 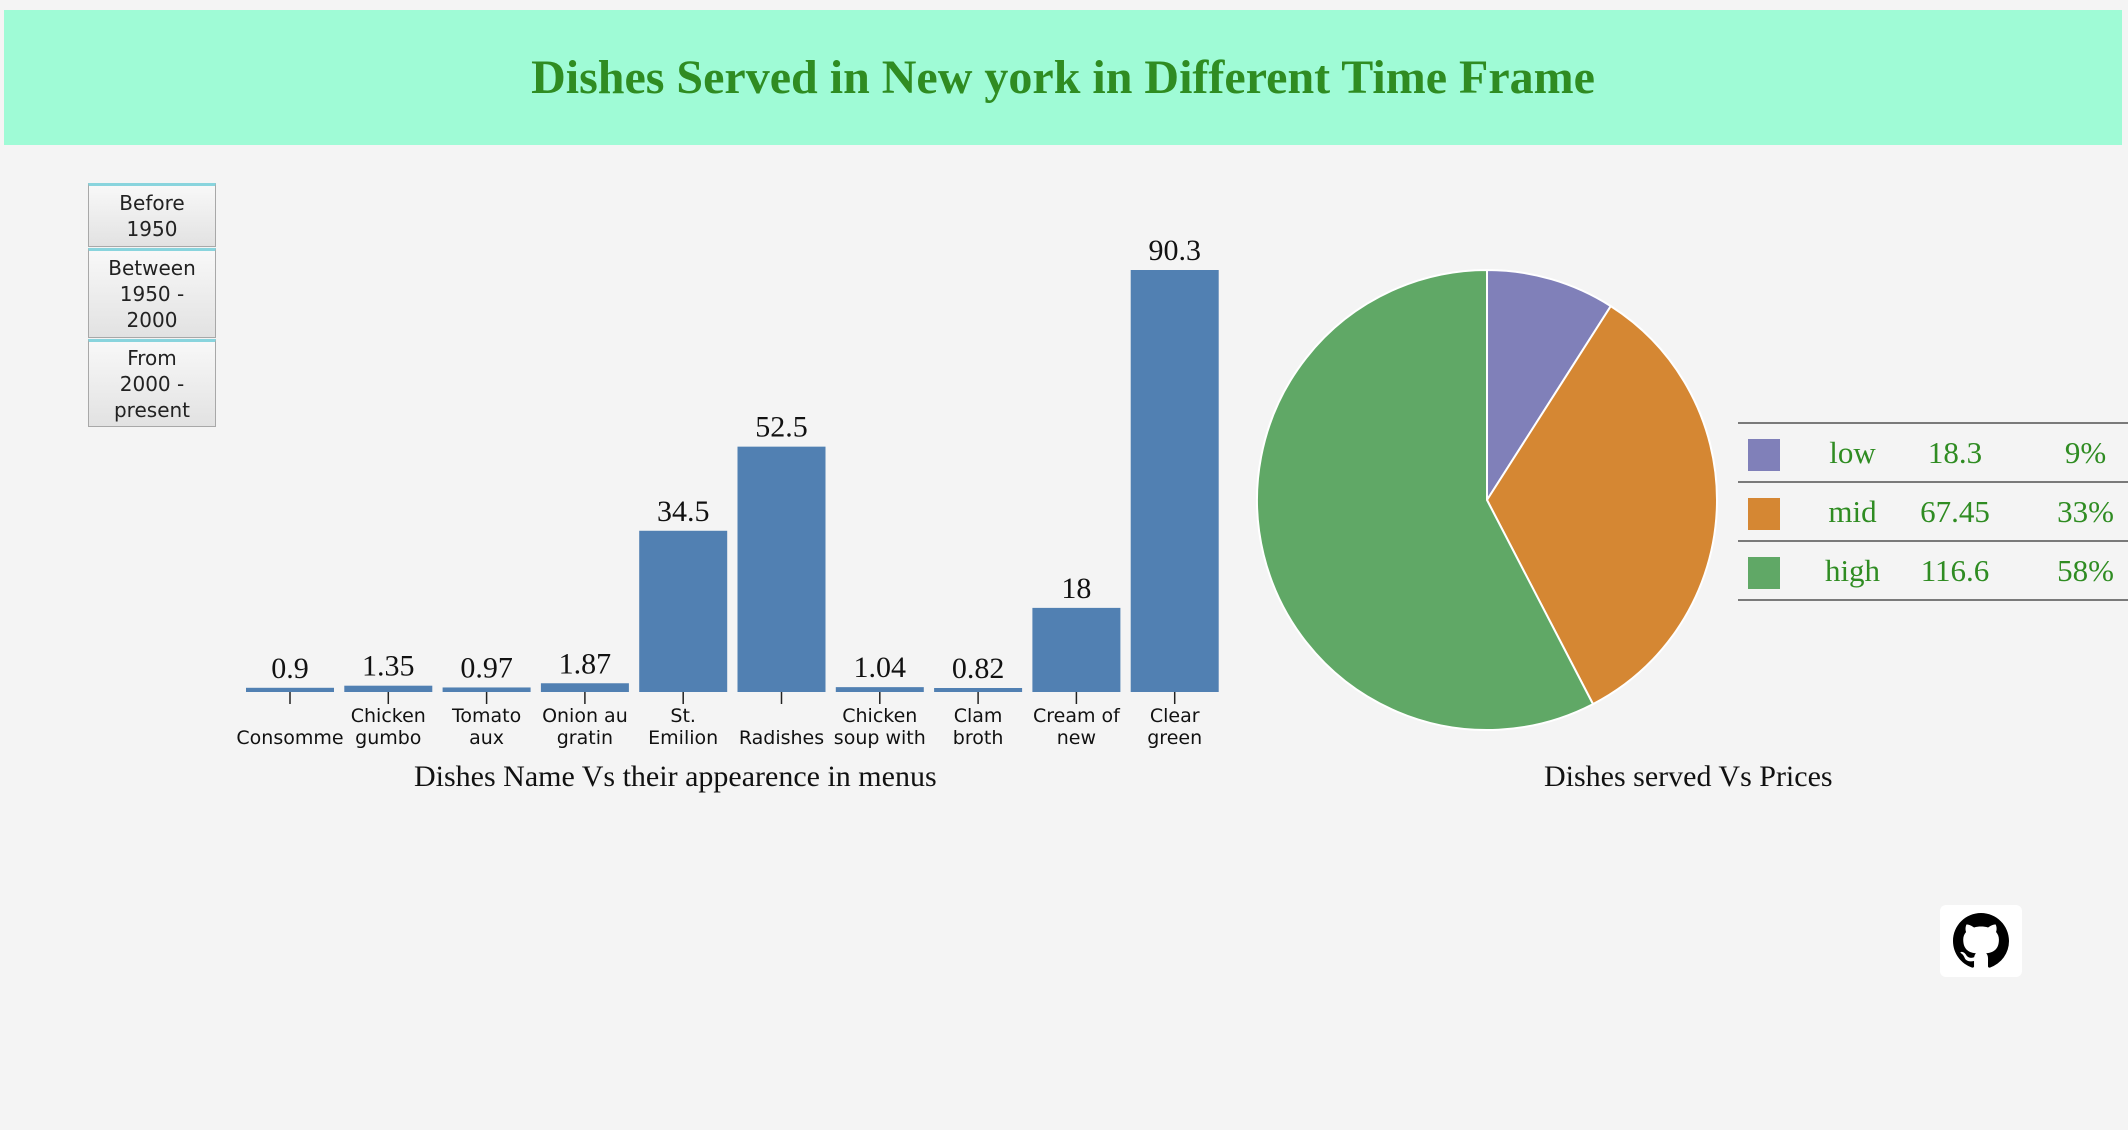 What do you see at coordinates (978, 668) in the screenshot?
I see `bar-value-label: 0.82` at bounding box center [978, 668].